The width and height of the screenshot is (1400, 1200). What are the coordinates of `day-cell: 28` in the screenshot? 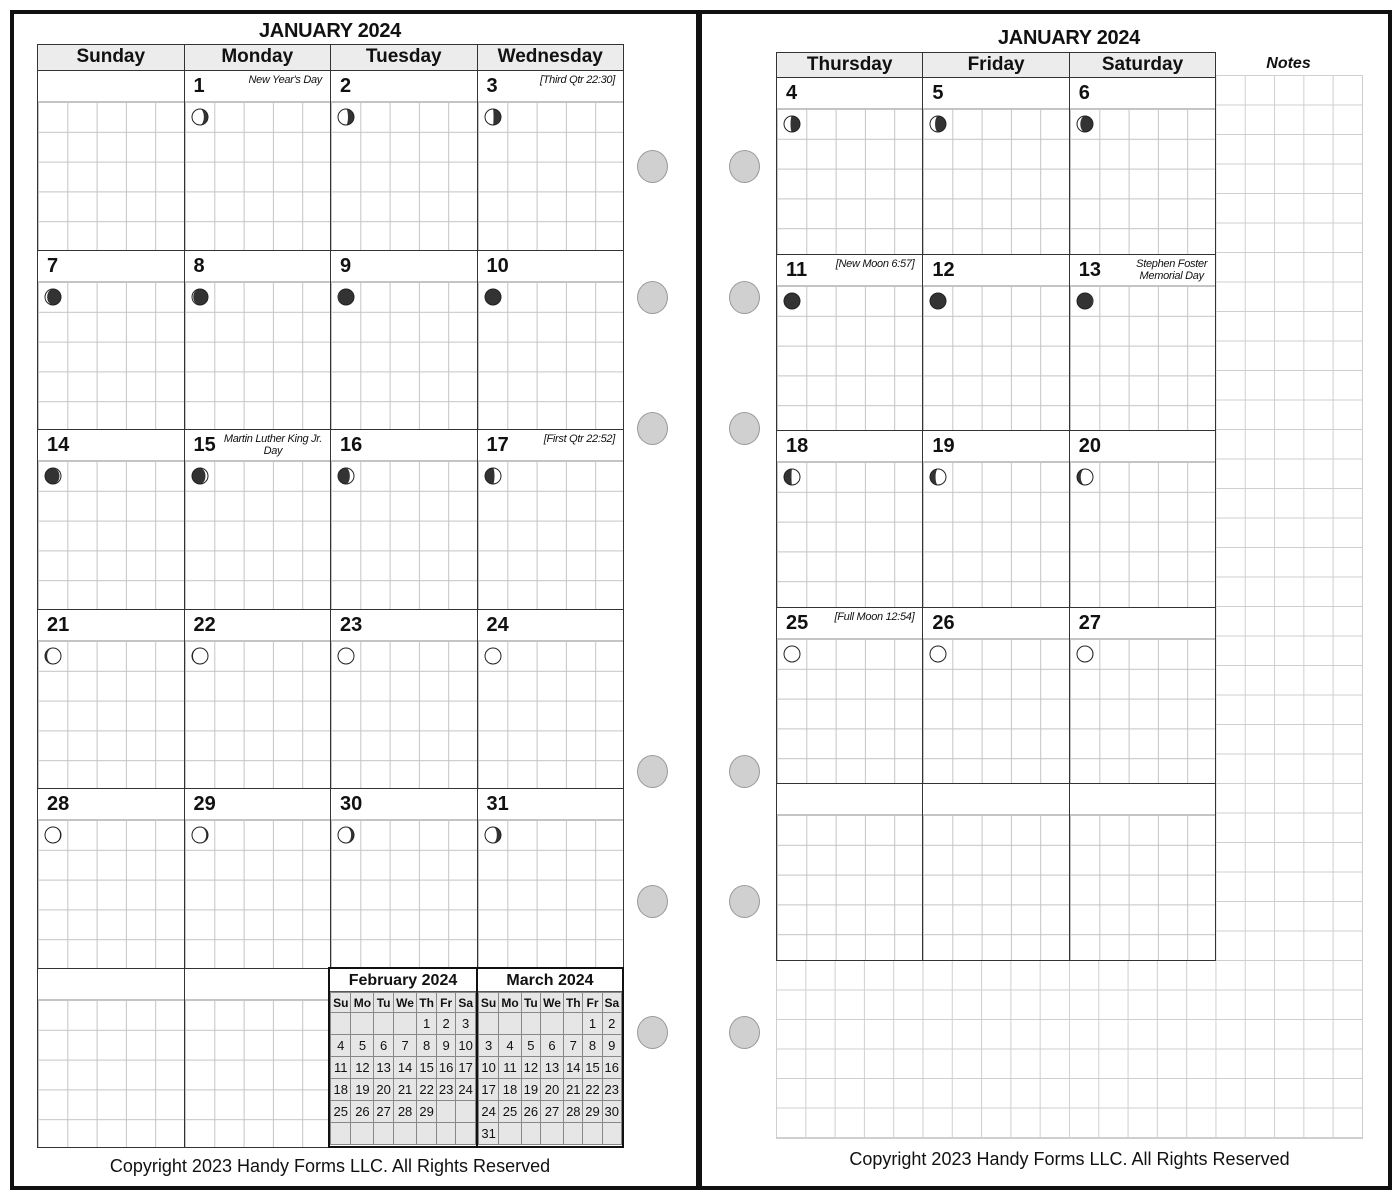 It's located at (111, 878).